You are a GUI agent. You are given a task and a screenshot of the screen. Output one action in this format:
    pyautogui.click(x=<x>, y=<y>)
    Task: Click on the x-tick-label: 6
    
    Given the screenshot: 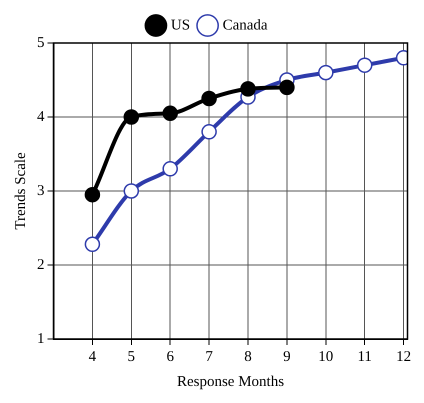 What is the action you would take?
    pyautogui.click(x=170, y=356)
    